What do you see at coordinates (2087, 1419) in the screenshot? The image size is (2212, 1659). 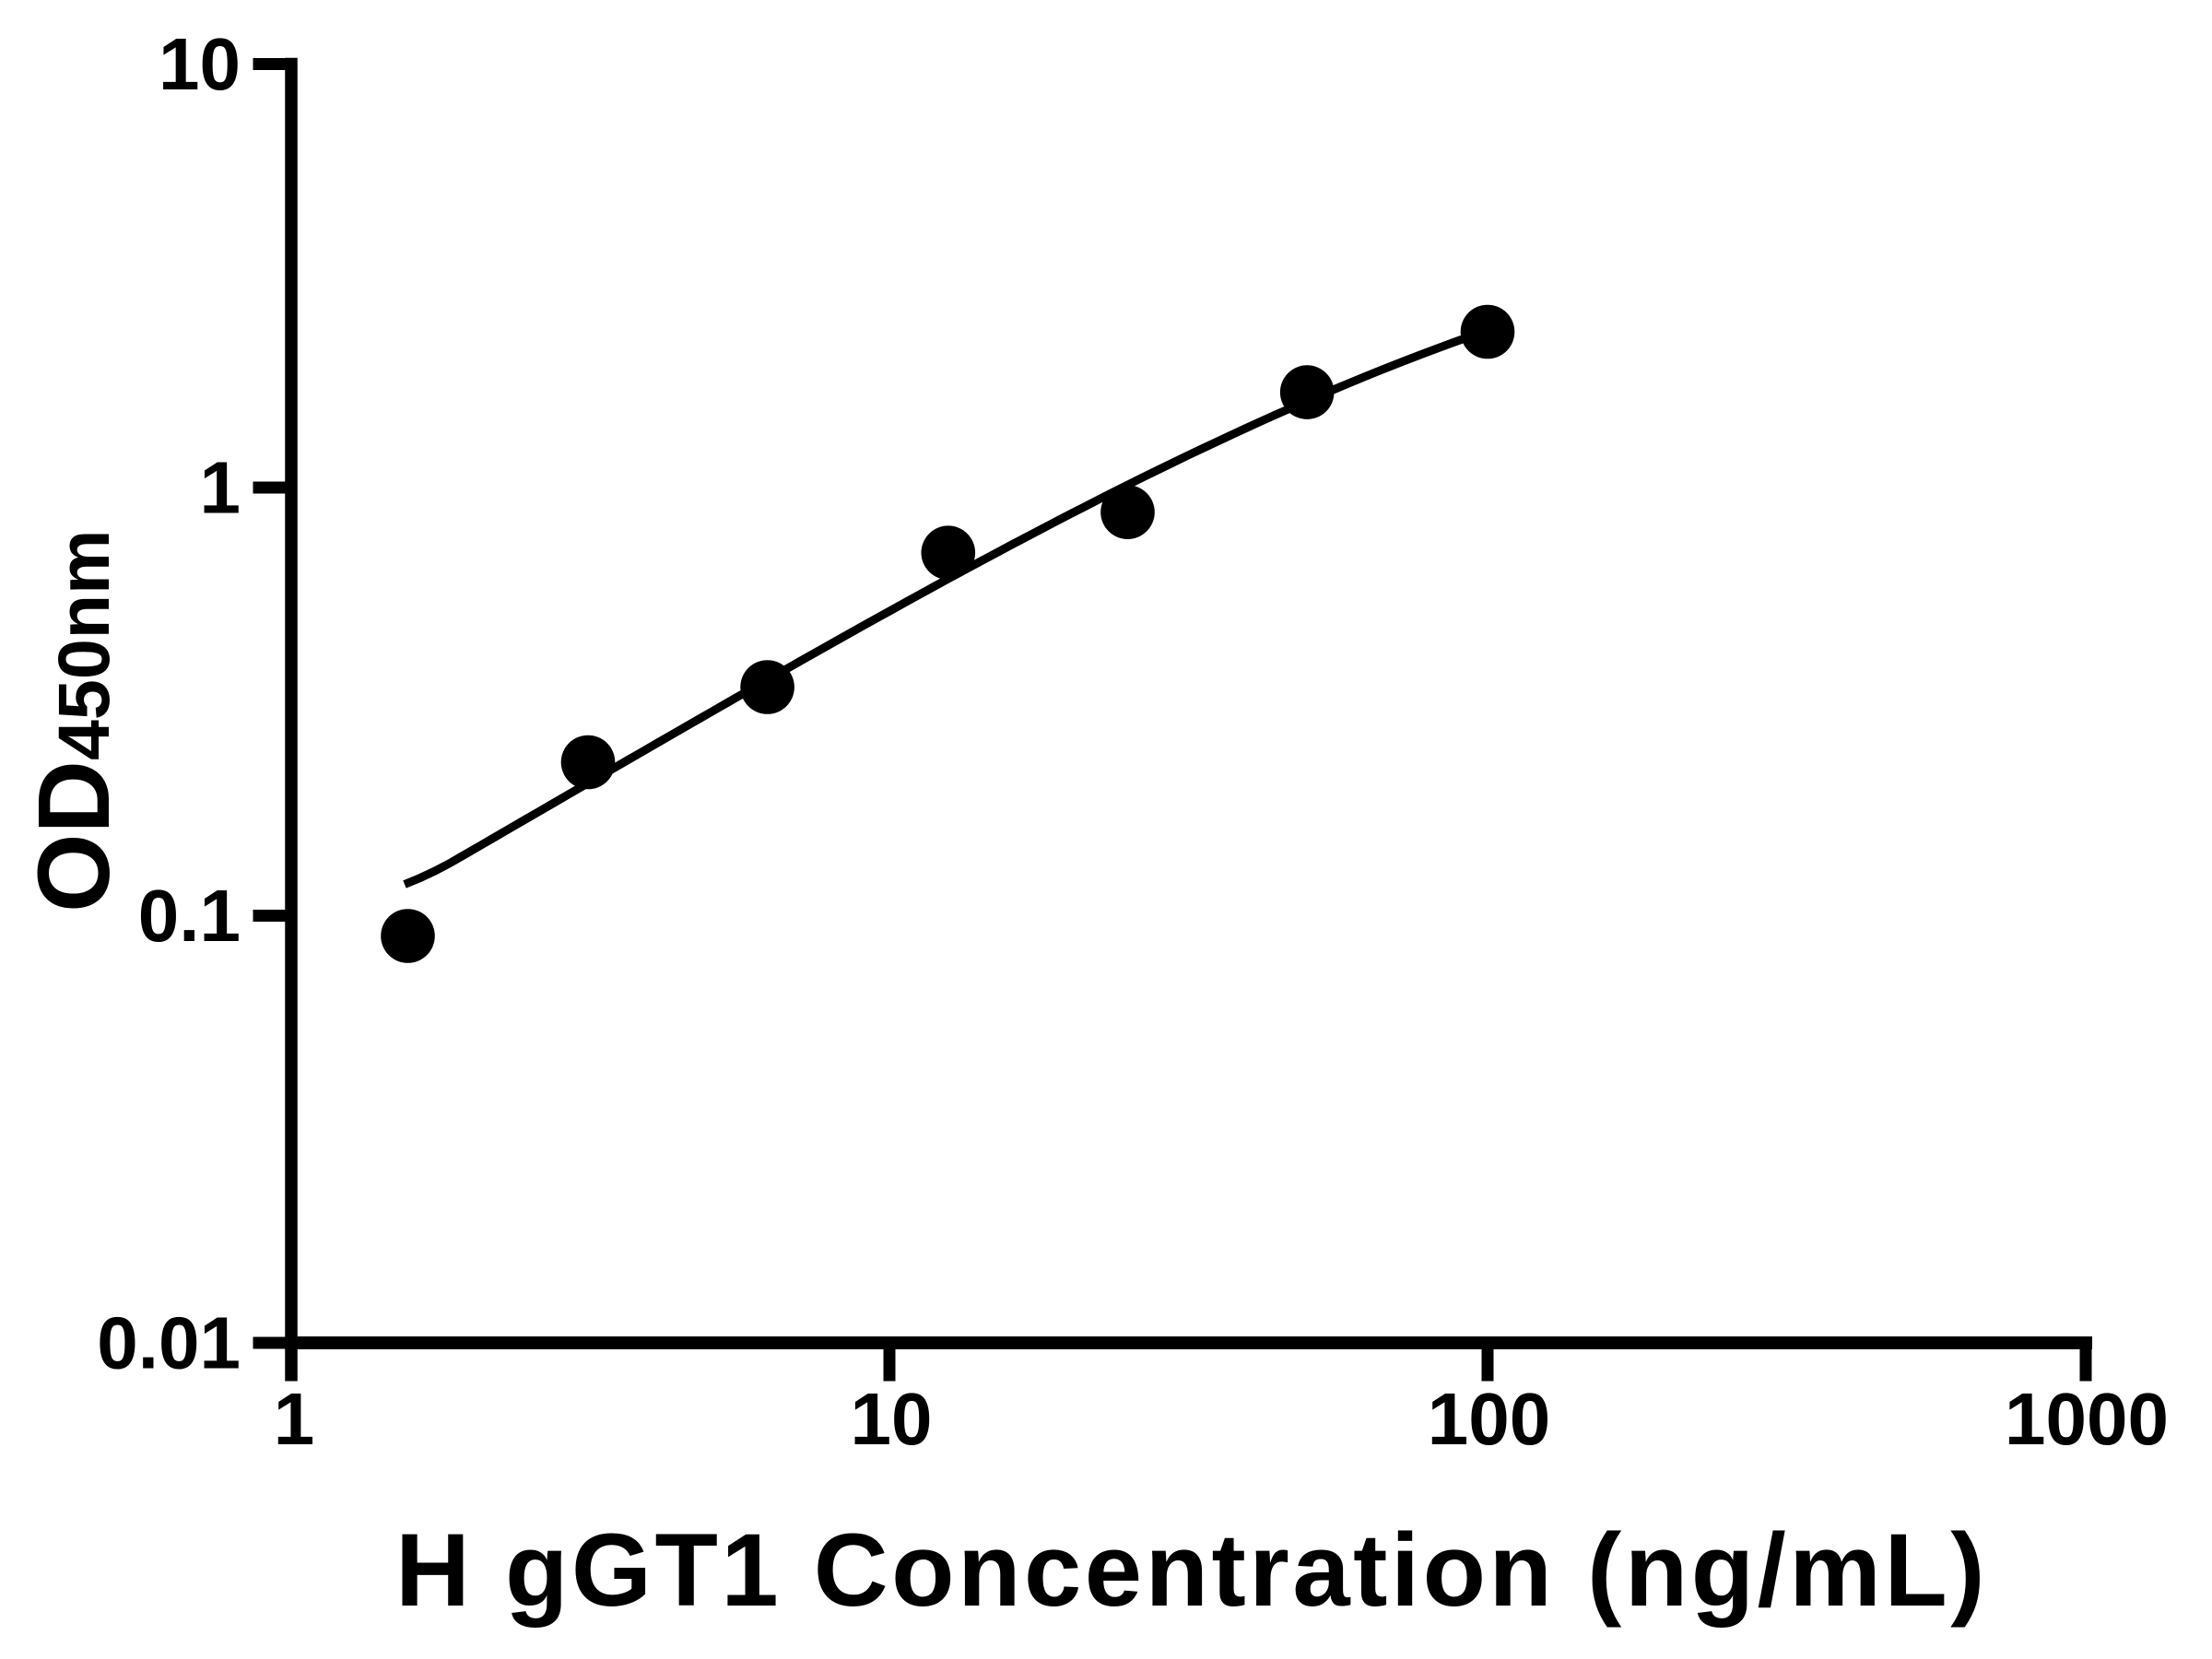 I see `svg-text: 1000` at bounding box center [2087, 1419].